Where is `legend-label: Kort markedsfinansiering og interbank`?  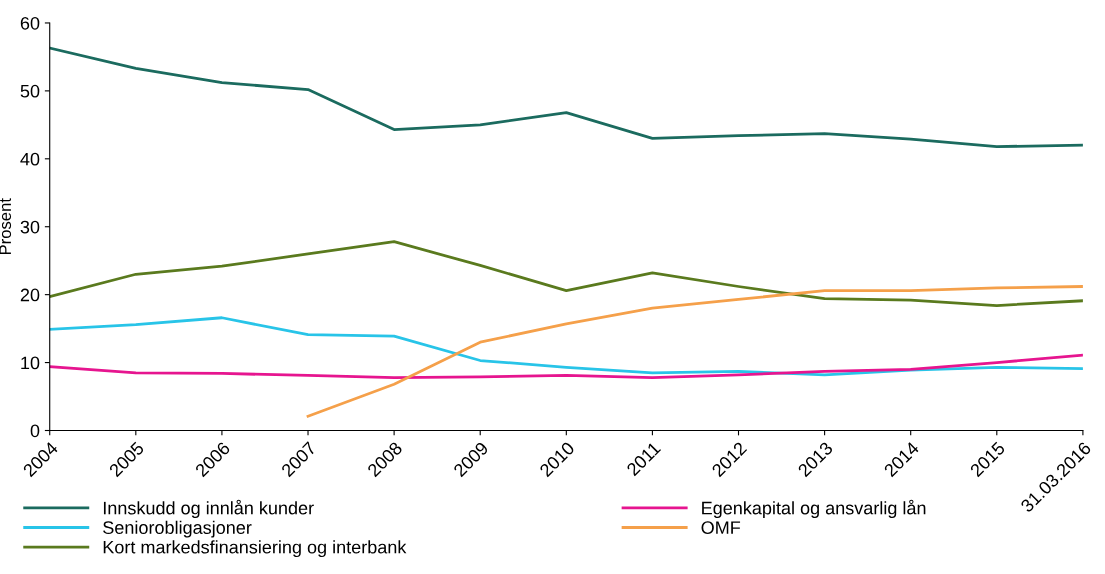
legend-label: Kort markedsfinansiering og interbank is located at coordinates (255, 549).